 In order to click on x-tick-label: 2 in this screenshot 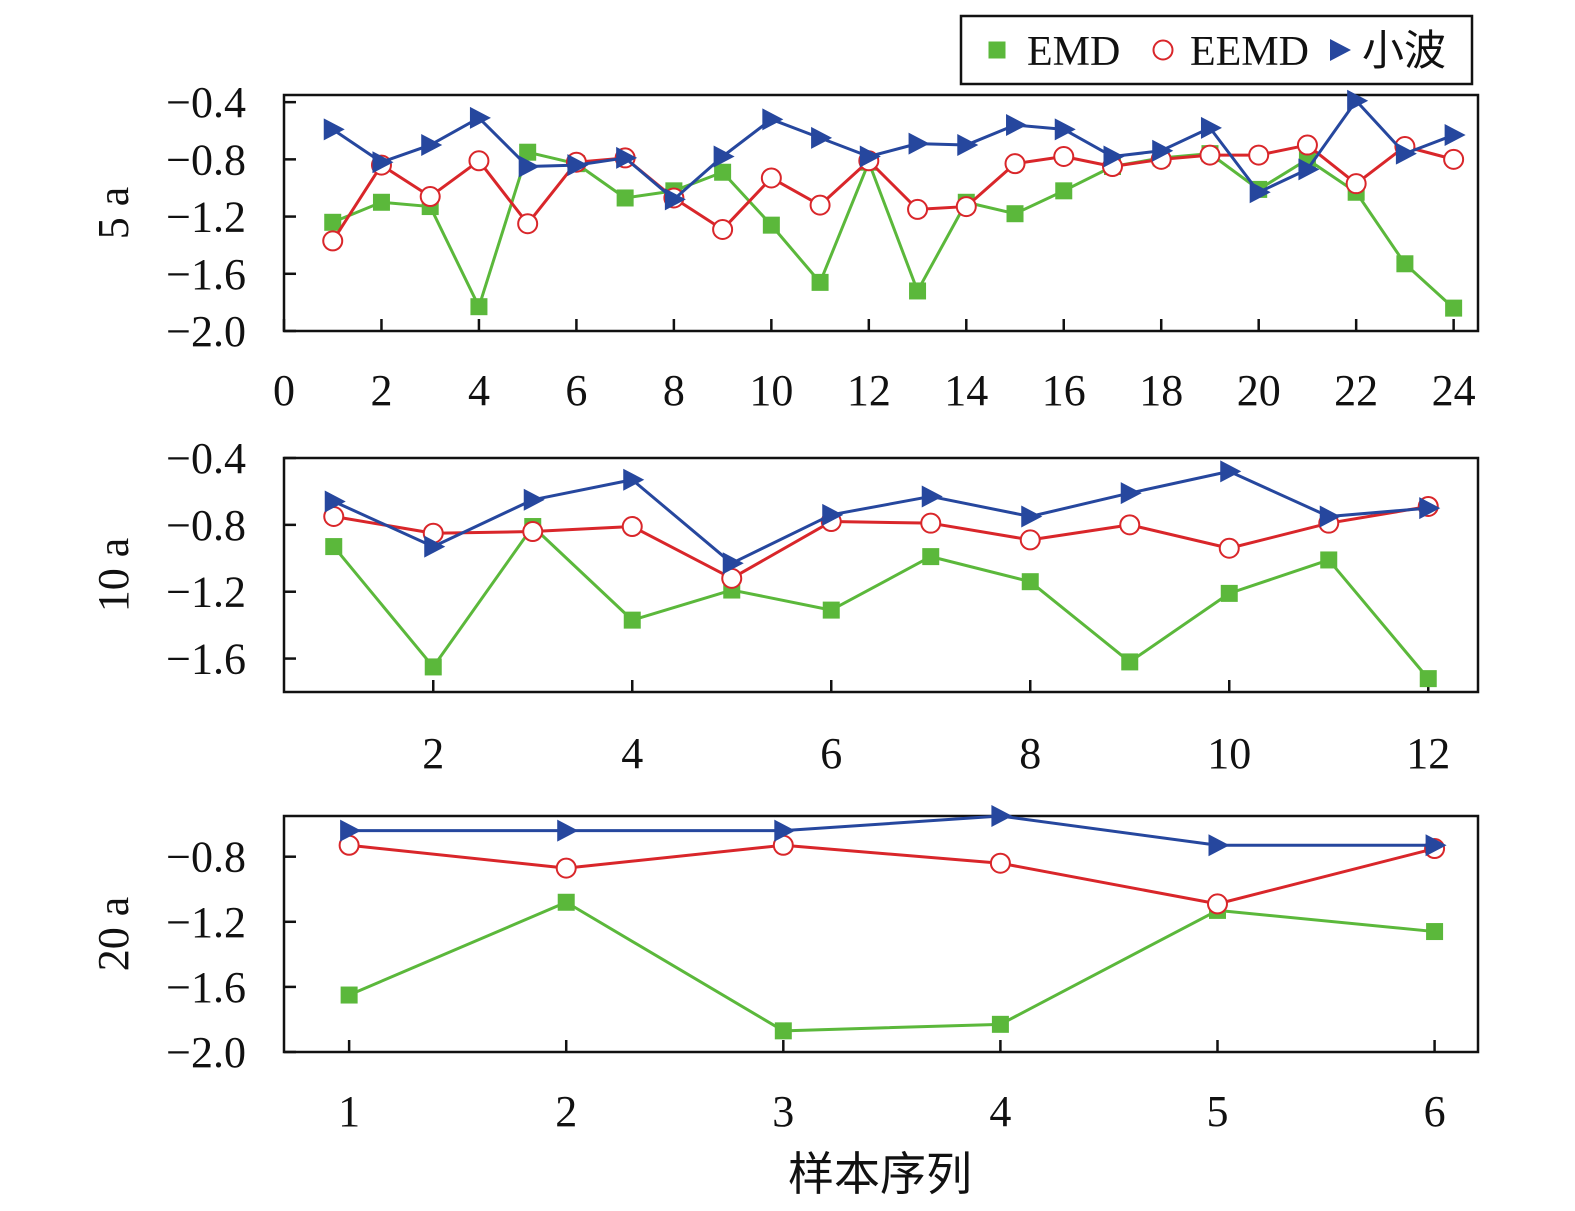, I will do `click(381, 390)`.